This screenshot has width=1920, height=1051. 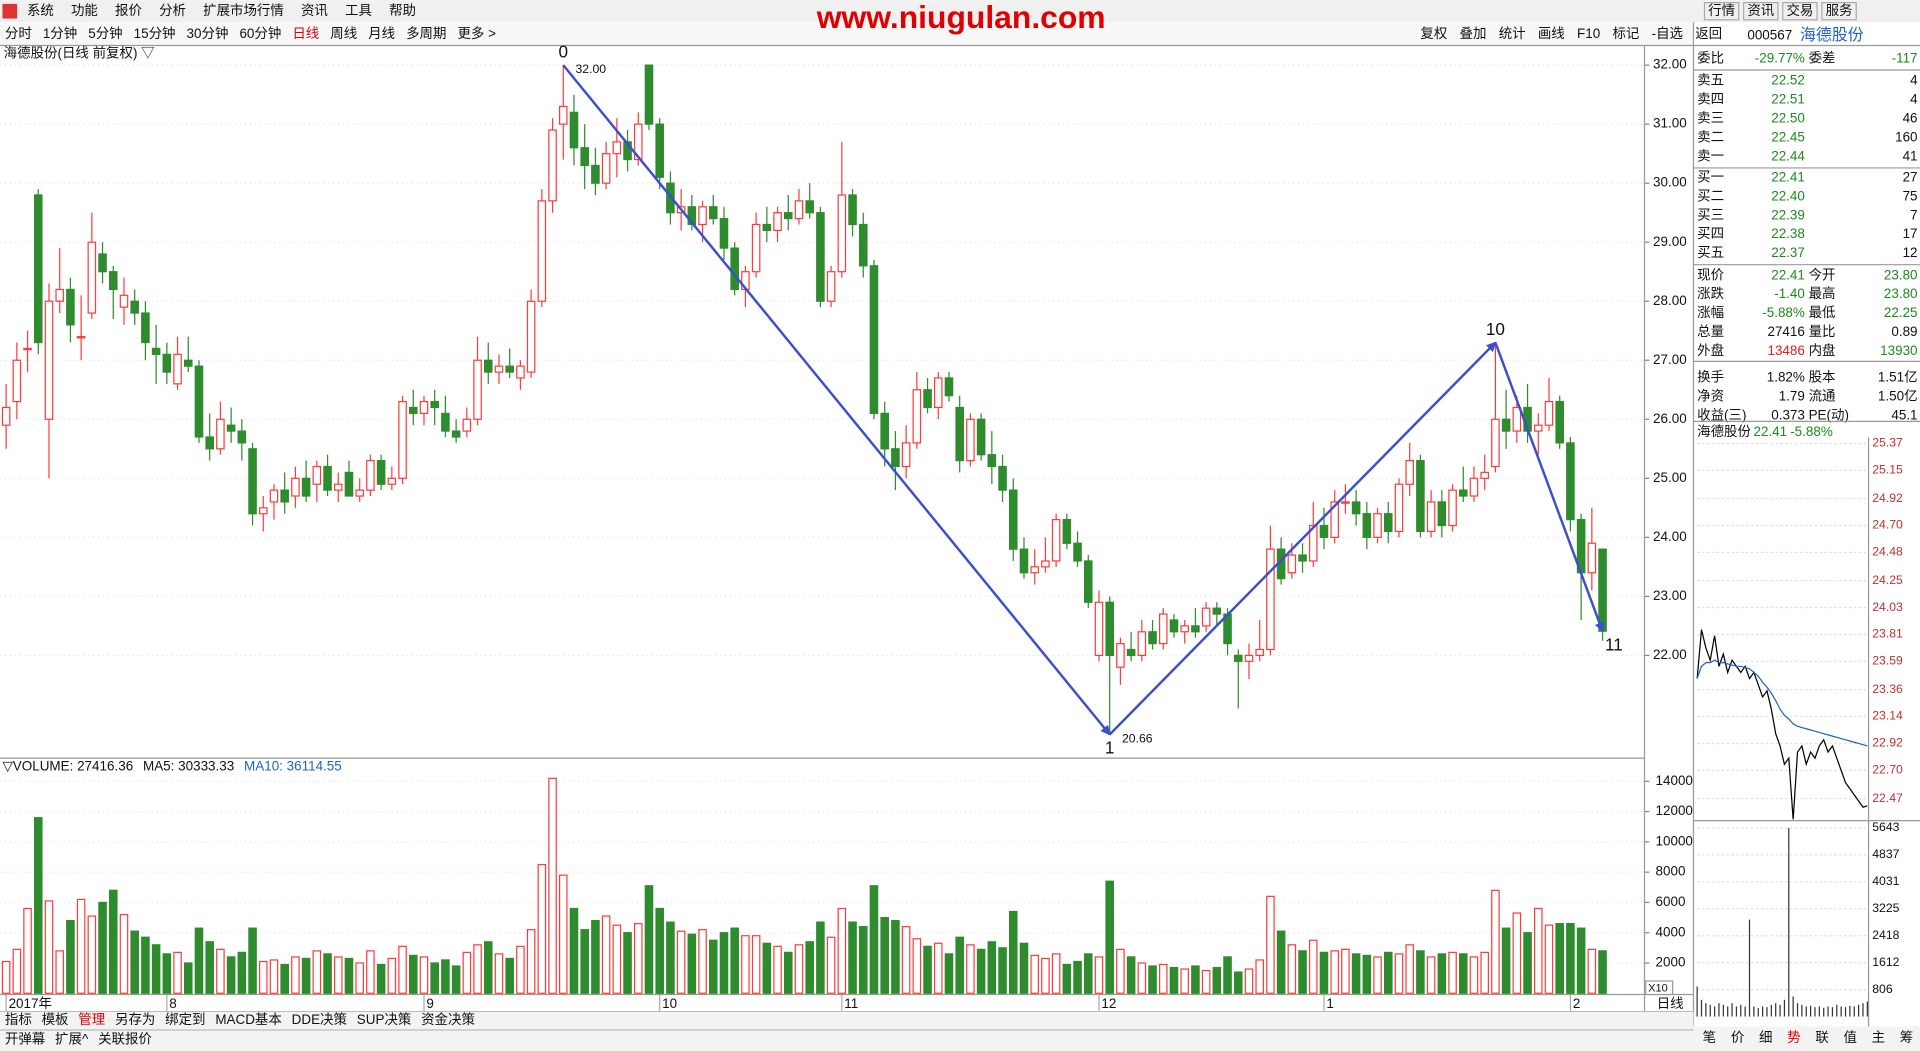 What do you see at coordinates (128, 10) in the screenshot?
I see `menu-item: 报价` at bounding box center [128, 10].